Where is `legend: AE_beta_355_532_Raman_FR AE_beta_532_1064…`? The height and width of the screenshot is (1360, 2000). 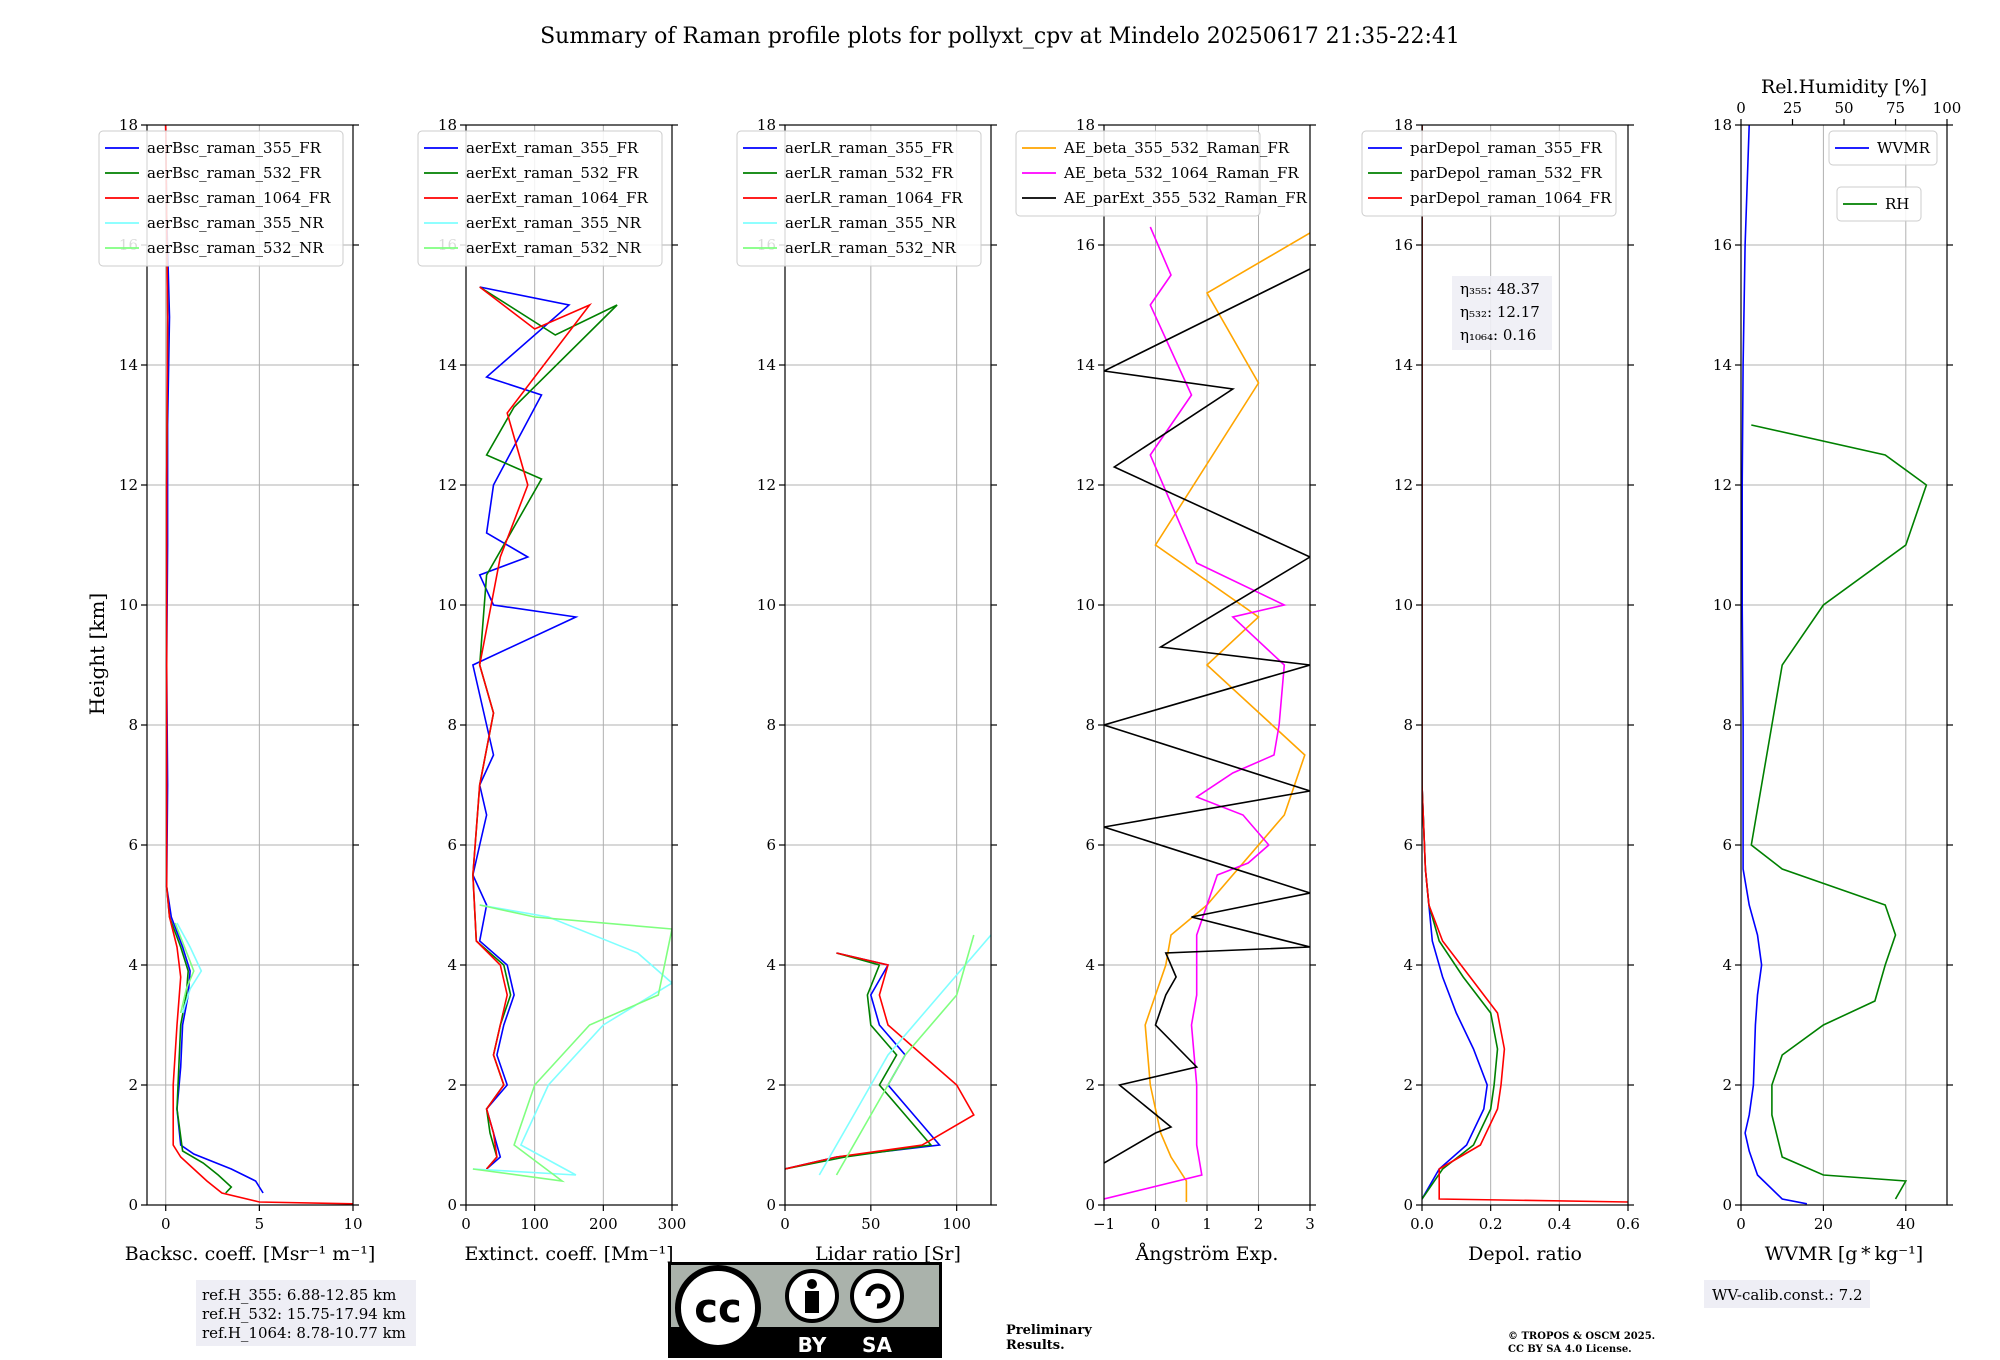 legend: AE_beta_355_532_Raman_FR AE_beta_532_1064… is located at coordinates (1161, 173).